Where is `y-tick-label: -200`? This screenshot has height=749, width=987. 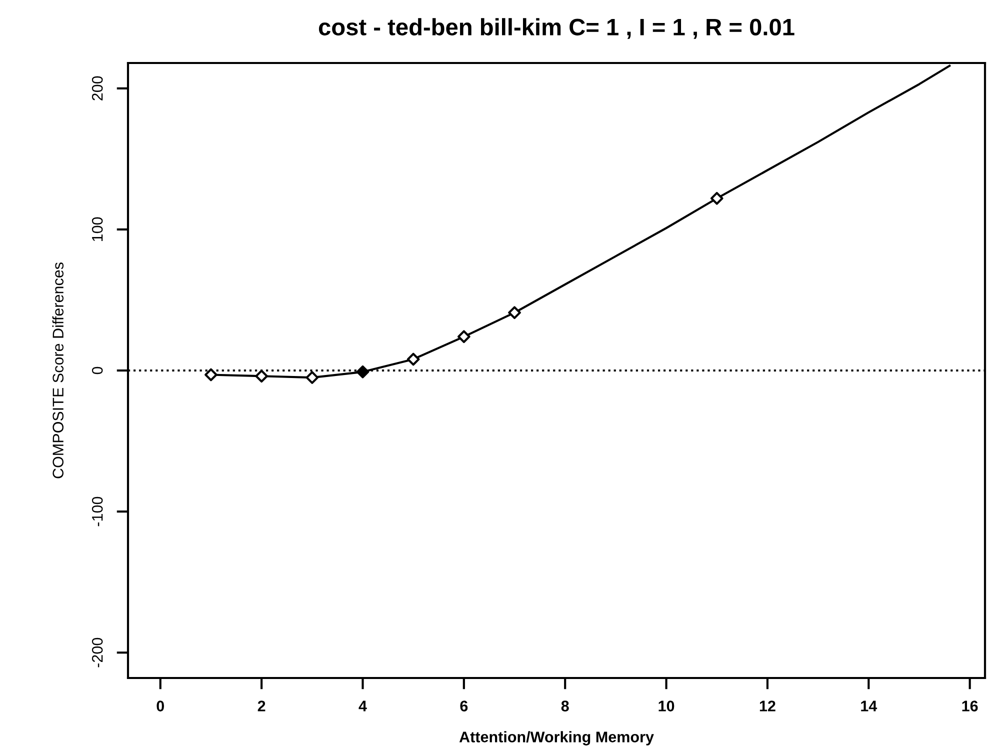 y-tick-label: -200 is located at coordinates (97, 653).